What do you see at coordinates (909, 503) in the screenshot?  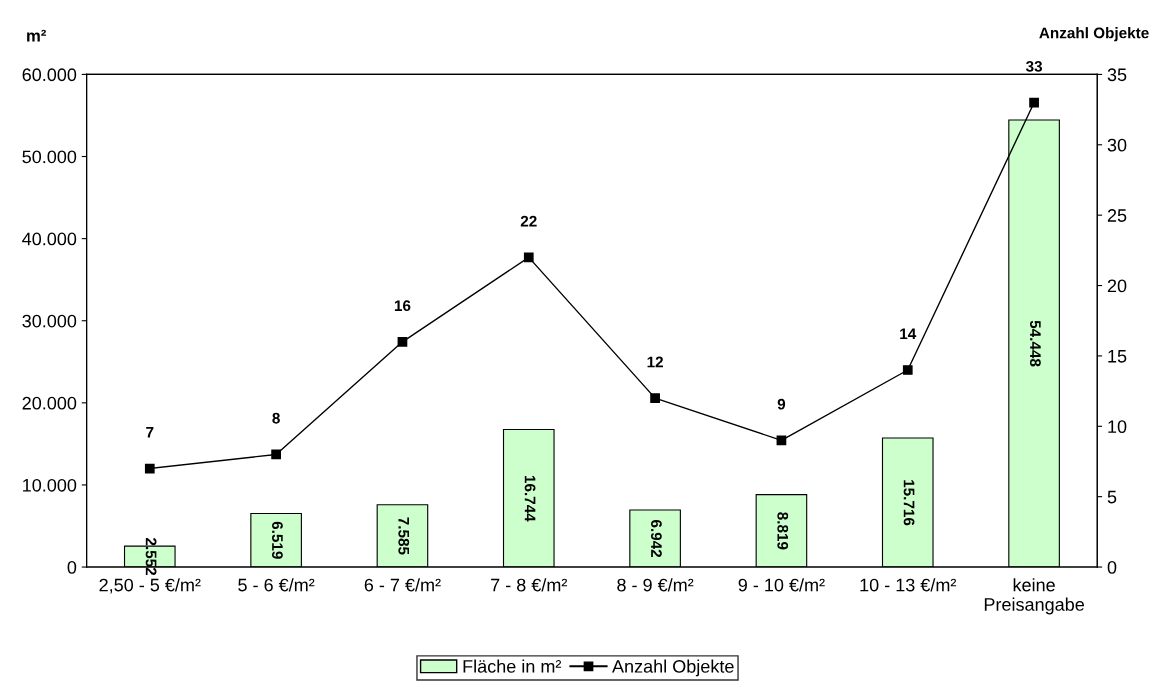 I see `data-label: 15.716` at bounding box center [909, 503].